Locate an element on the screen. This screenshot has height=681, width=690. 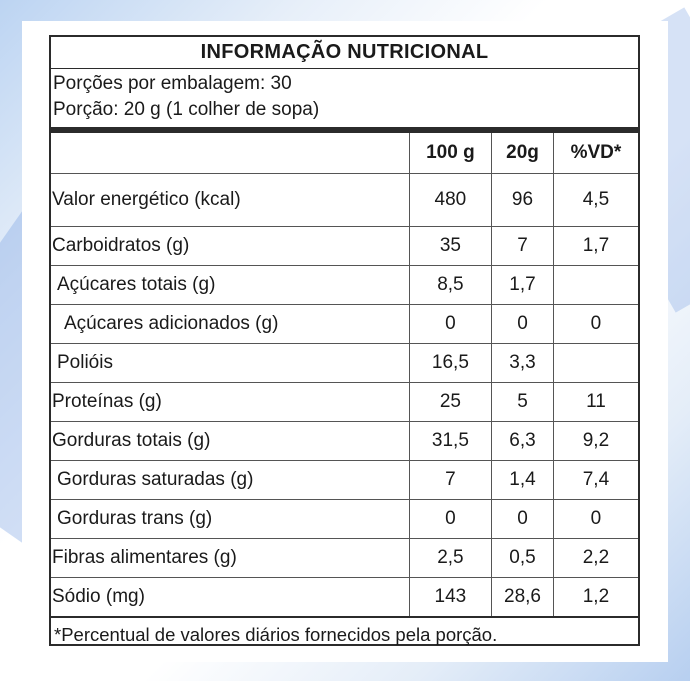
table-row: Açúcares totais (g) 8,5 1,7 is located at coordinates (344, 285).